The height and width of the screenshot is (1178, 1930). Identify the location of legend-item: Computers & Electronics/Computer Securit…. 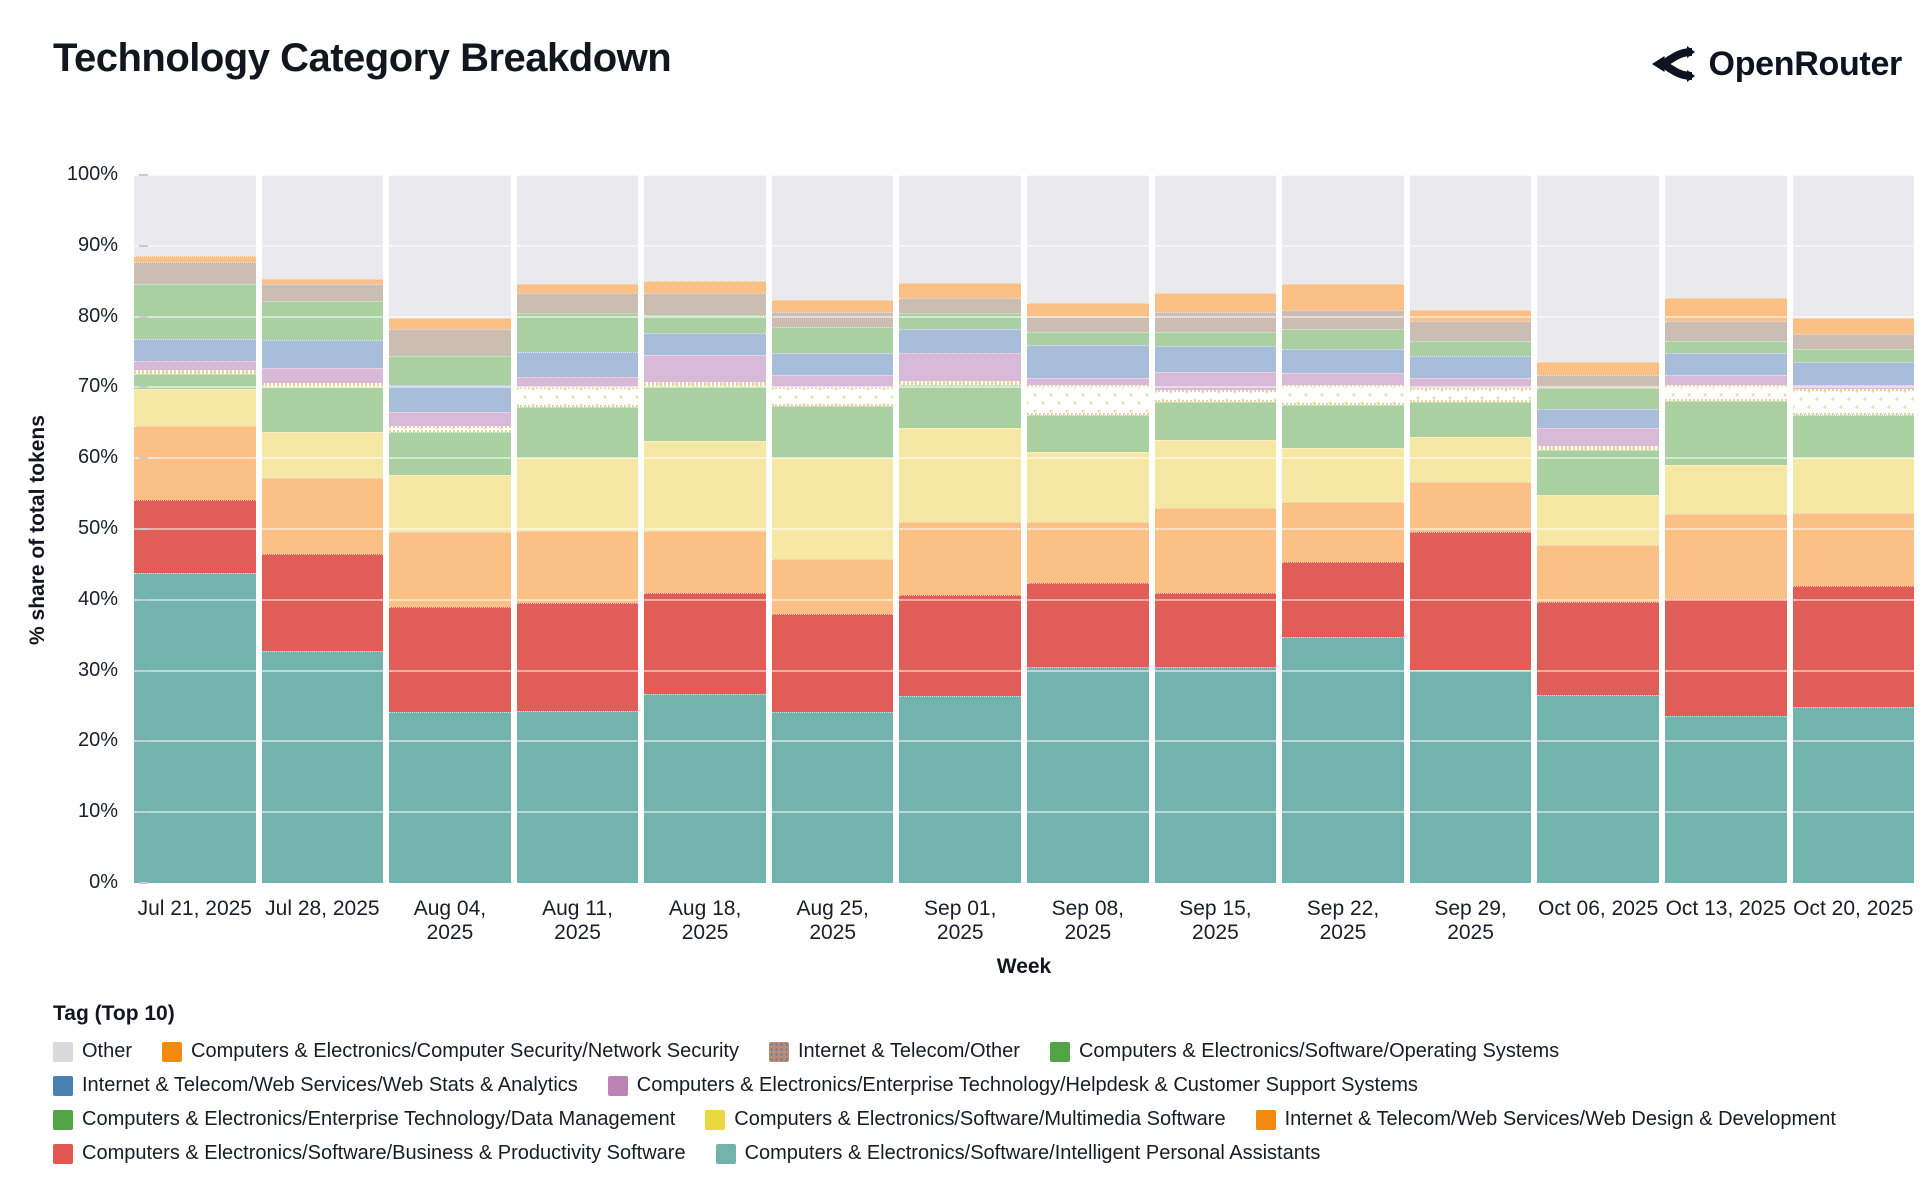
(450, 1051).